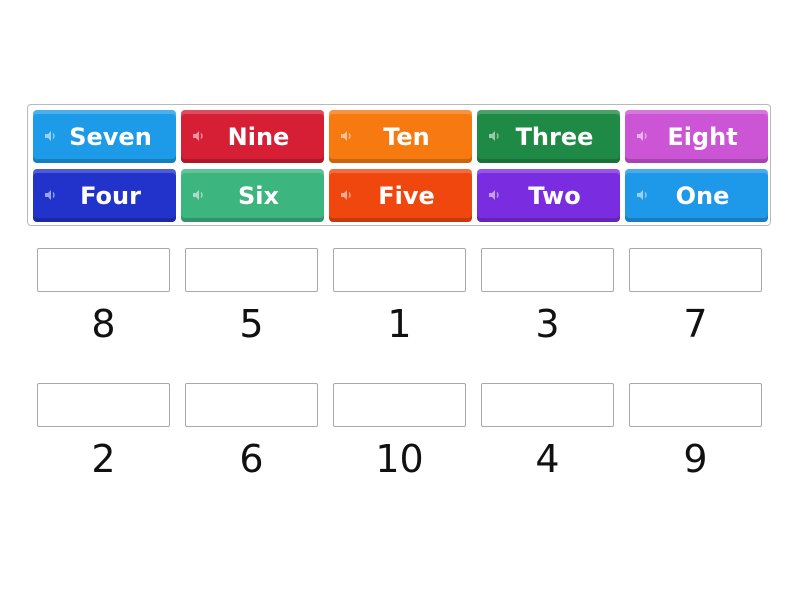 This screenshot has width=800, height=600. What do you see at coordinates (554, 195) in the screenshot?
I see `tile-label: Two` at bounding box center [554, 195].